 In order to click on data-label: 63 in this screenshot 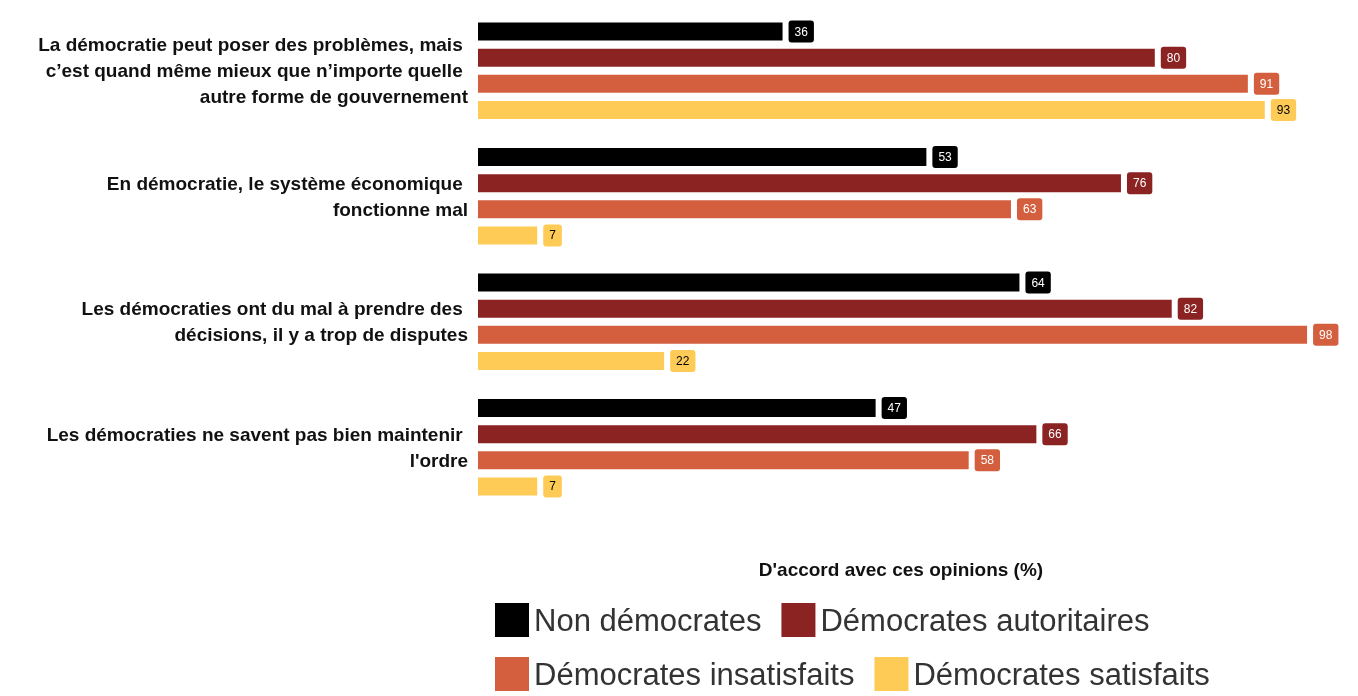, I will do `click(1029, 209)`.